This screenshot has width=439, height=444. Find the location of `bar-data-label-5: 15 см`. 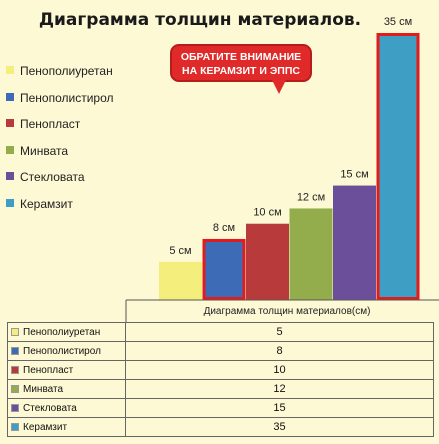

bar-data-label-5: 15 см is located at coordinates (354, 175).